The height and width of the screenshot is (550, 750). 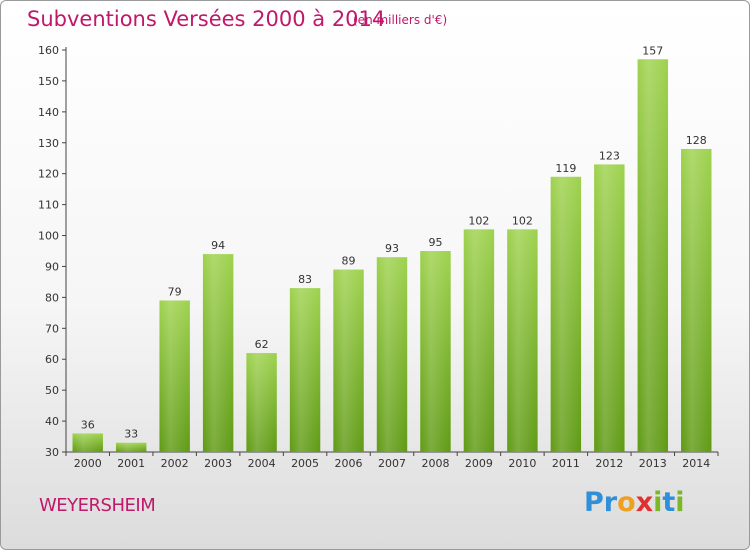 I want to click on value-label: 83, so click(x=305, y=279).